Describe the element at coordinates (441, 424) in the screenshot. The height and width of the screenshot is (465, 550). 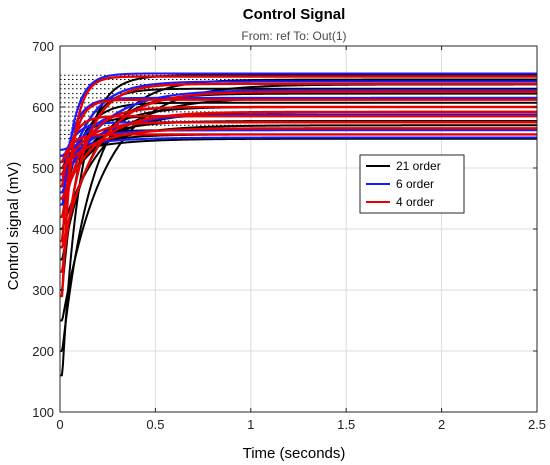
I see `x-tick-label: 2` at that location.